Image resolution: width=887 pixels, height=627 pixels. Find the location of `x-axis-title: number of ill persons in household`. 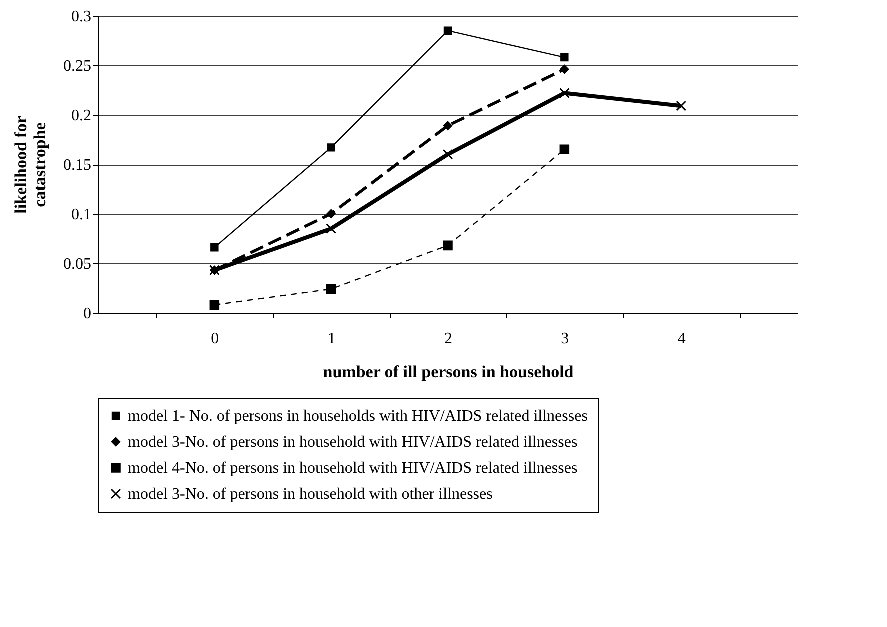

x-axis-title: number of ill persons in household is located at coordinates (448, 372).